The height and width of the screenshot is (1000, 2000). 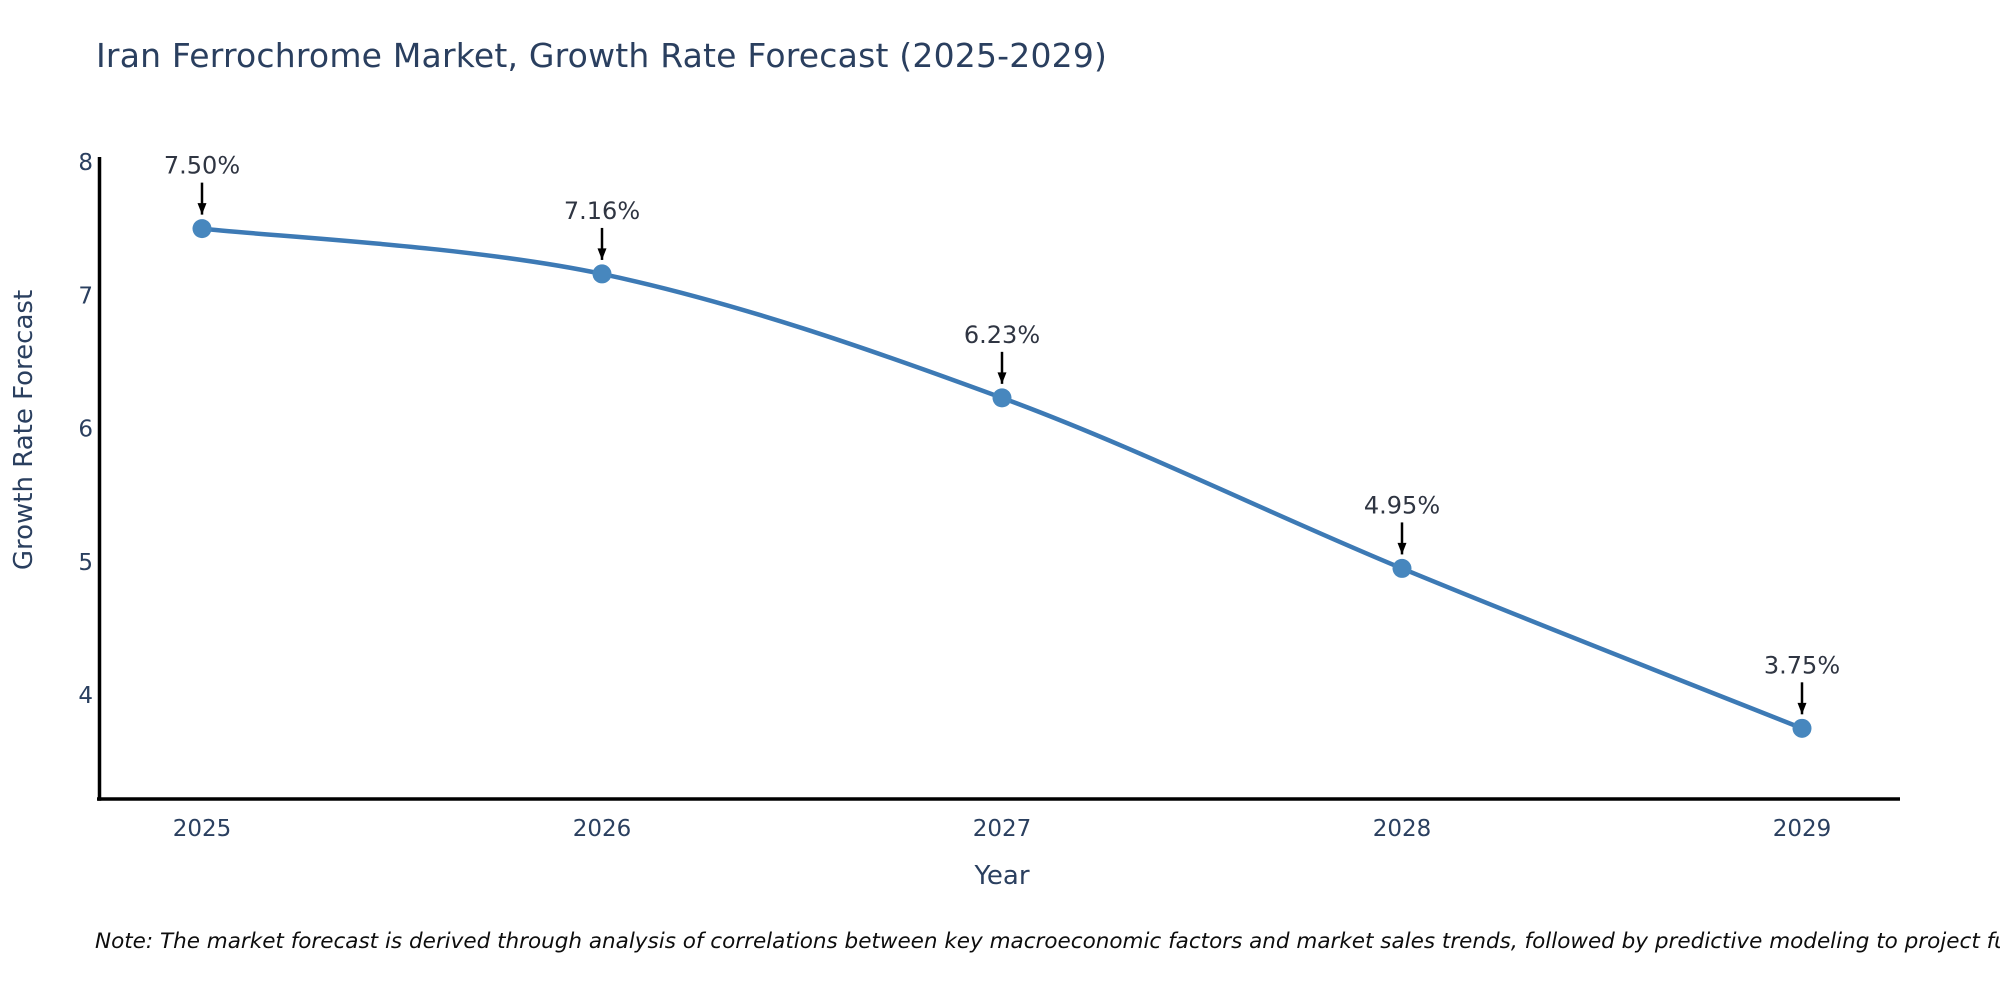 I want to click on x-tick-label: 2028, so click(x=1402, y=829).